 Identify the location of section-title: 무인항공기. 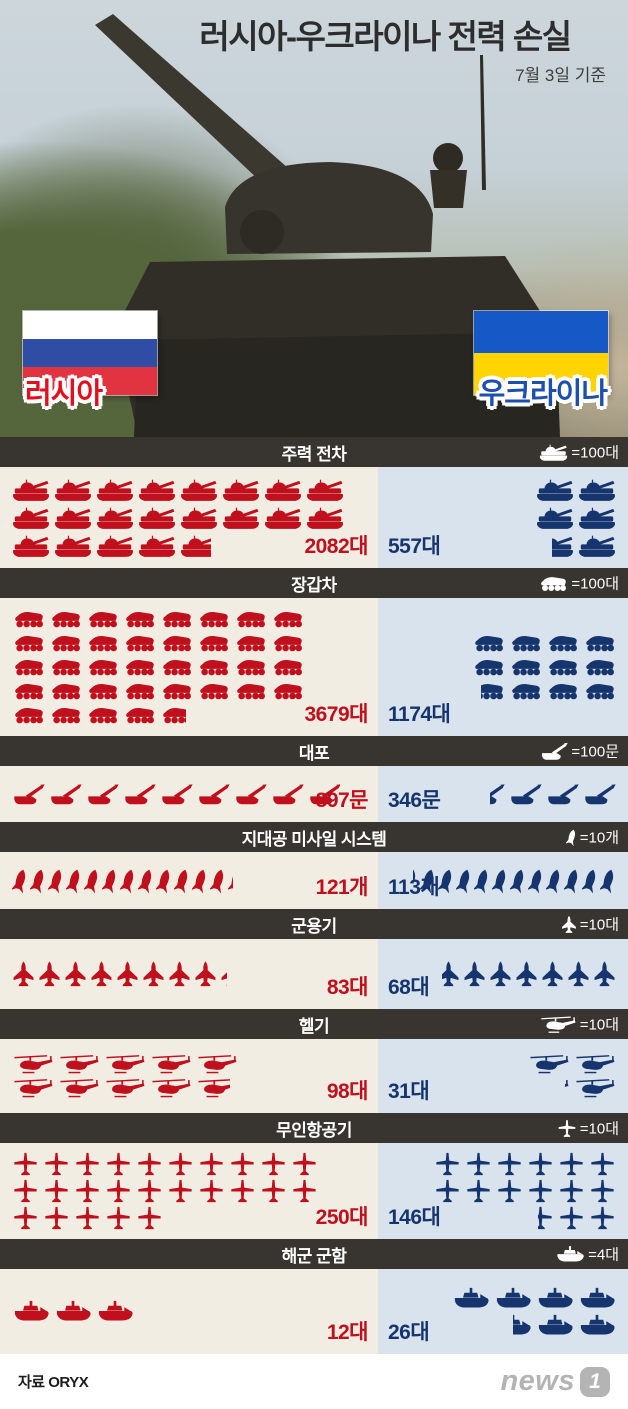
(314, 1130).